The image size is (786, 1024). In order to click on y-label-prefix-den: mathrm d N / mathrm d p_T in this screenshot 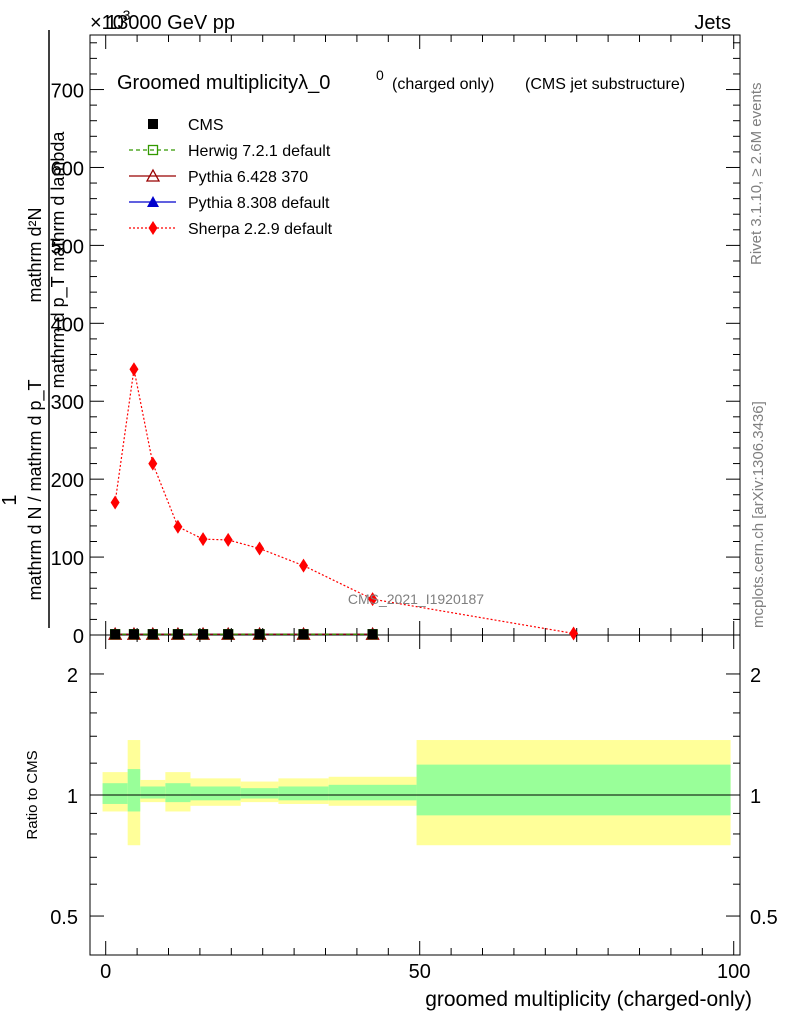, I will do `click(35, 489)`.